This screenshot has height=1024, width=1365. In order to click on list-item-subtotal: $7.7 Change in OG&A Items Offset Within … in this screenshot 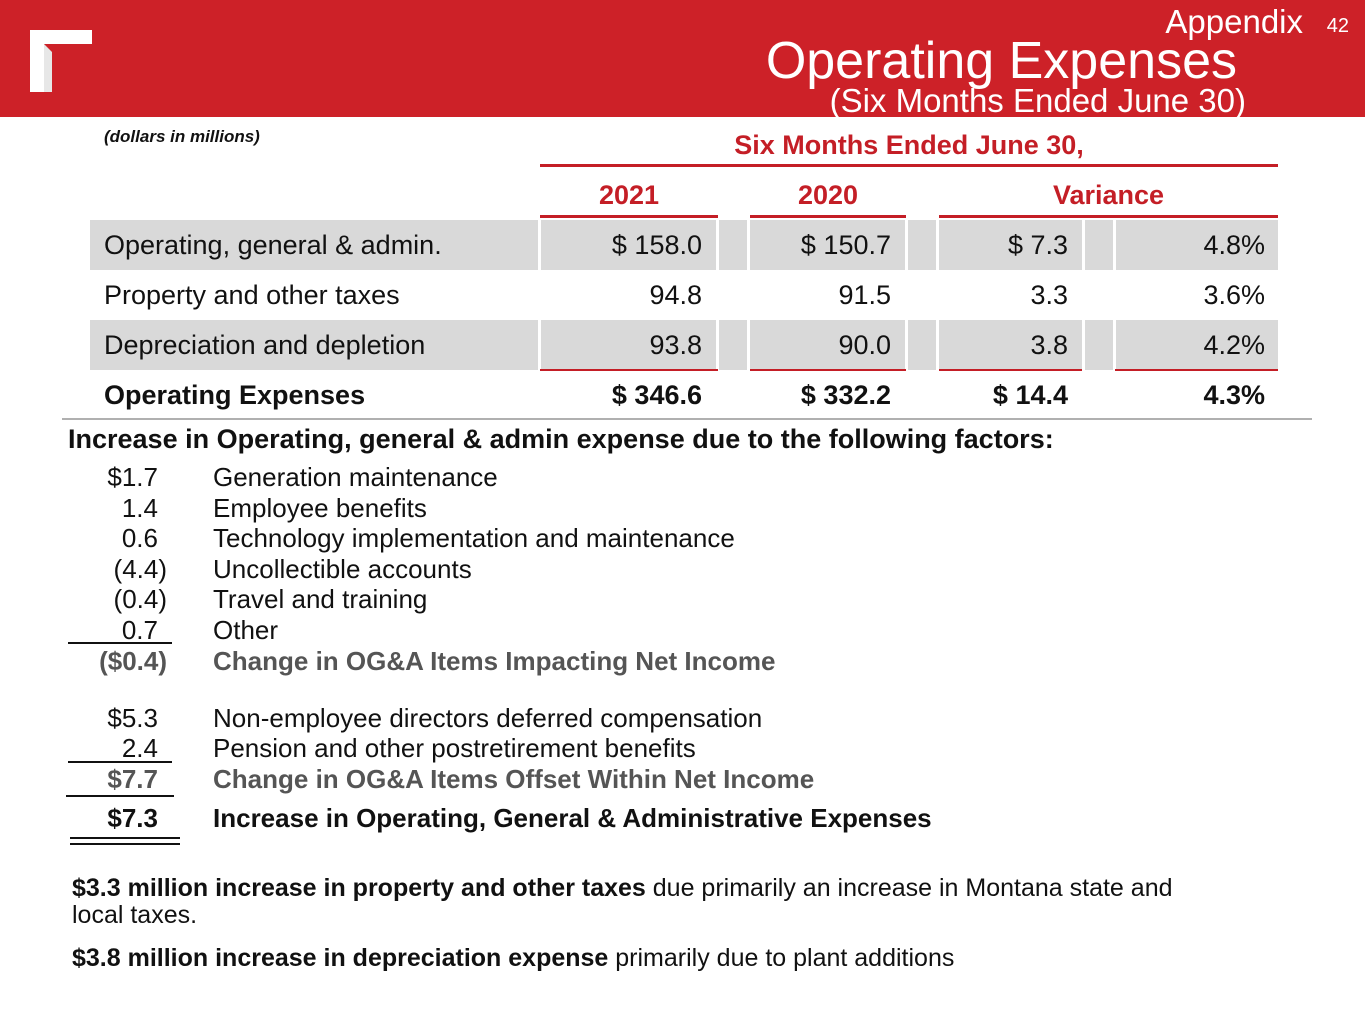, I will do `click(610, 779)`.